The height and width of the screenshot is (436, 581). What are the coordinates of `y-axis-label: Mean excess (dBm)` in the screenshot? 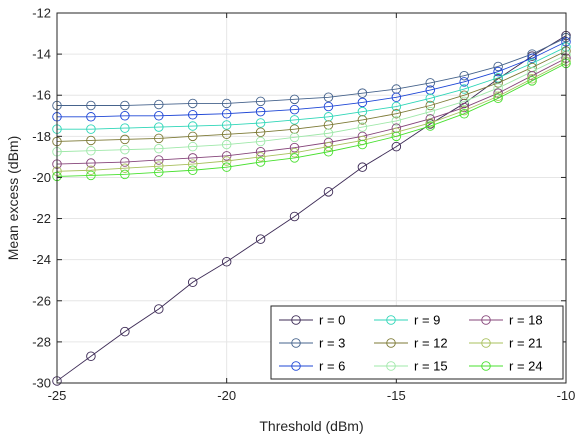 It's located at (13, 198).